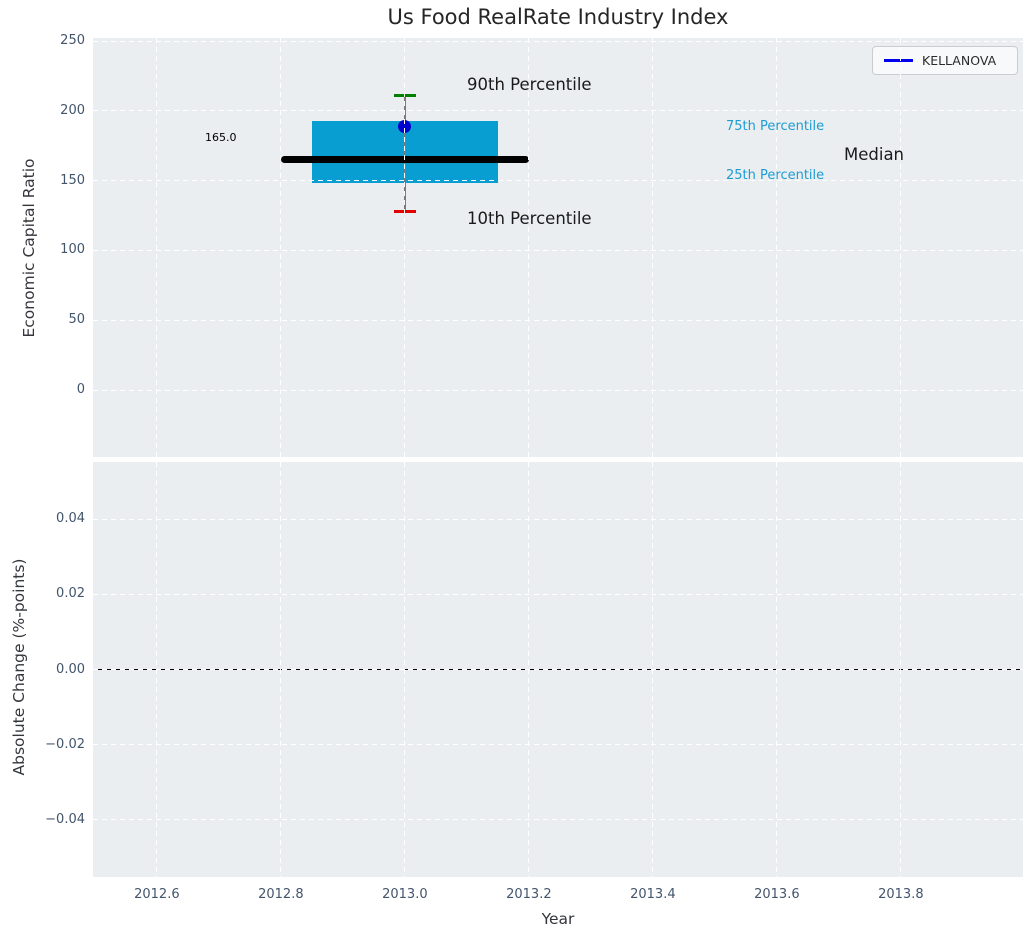 The image size is (1034, 942). What do you see at coordinates (558, 17) in the screenshot?
I see `chart-title: Us Food RealRate Industry Index` at bounding box center [558, 17].